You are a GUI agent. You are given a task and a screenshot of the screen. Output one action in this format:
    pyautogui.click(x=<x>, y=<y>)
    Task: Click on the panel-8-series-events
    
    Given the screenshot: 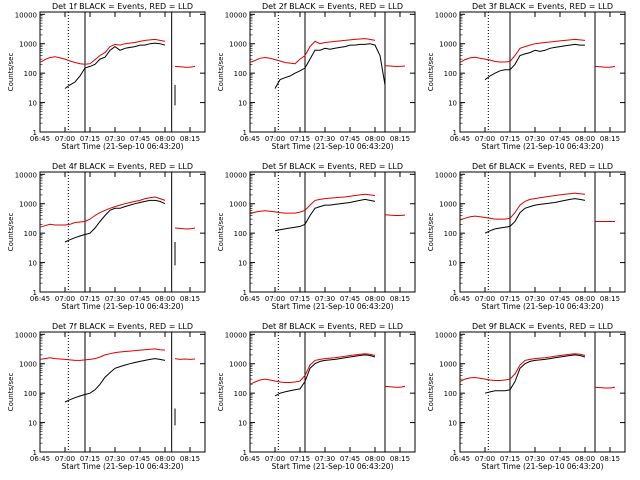 What is the action you would take?
    pyautogui.click(x=325, y=375)
    